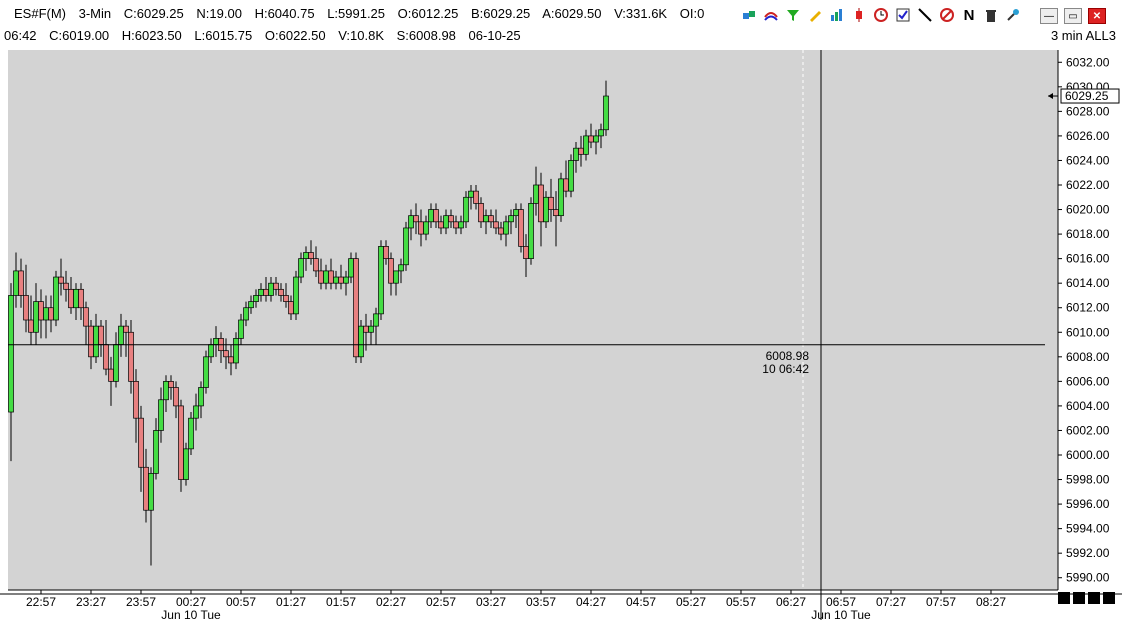  What do you see at coordinates (1073, 16) in the screenshot?
I see `restore-button: ▭` at bounding box center [1073, 16].